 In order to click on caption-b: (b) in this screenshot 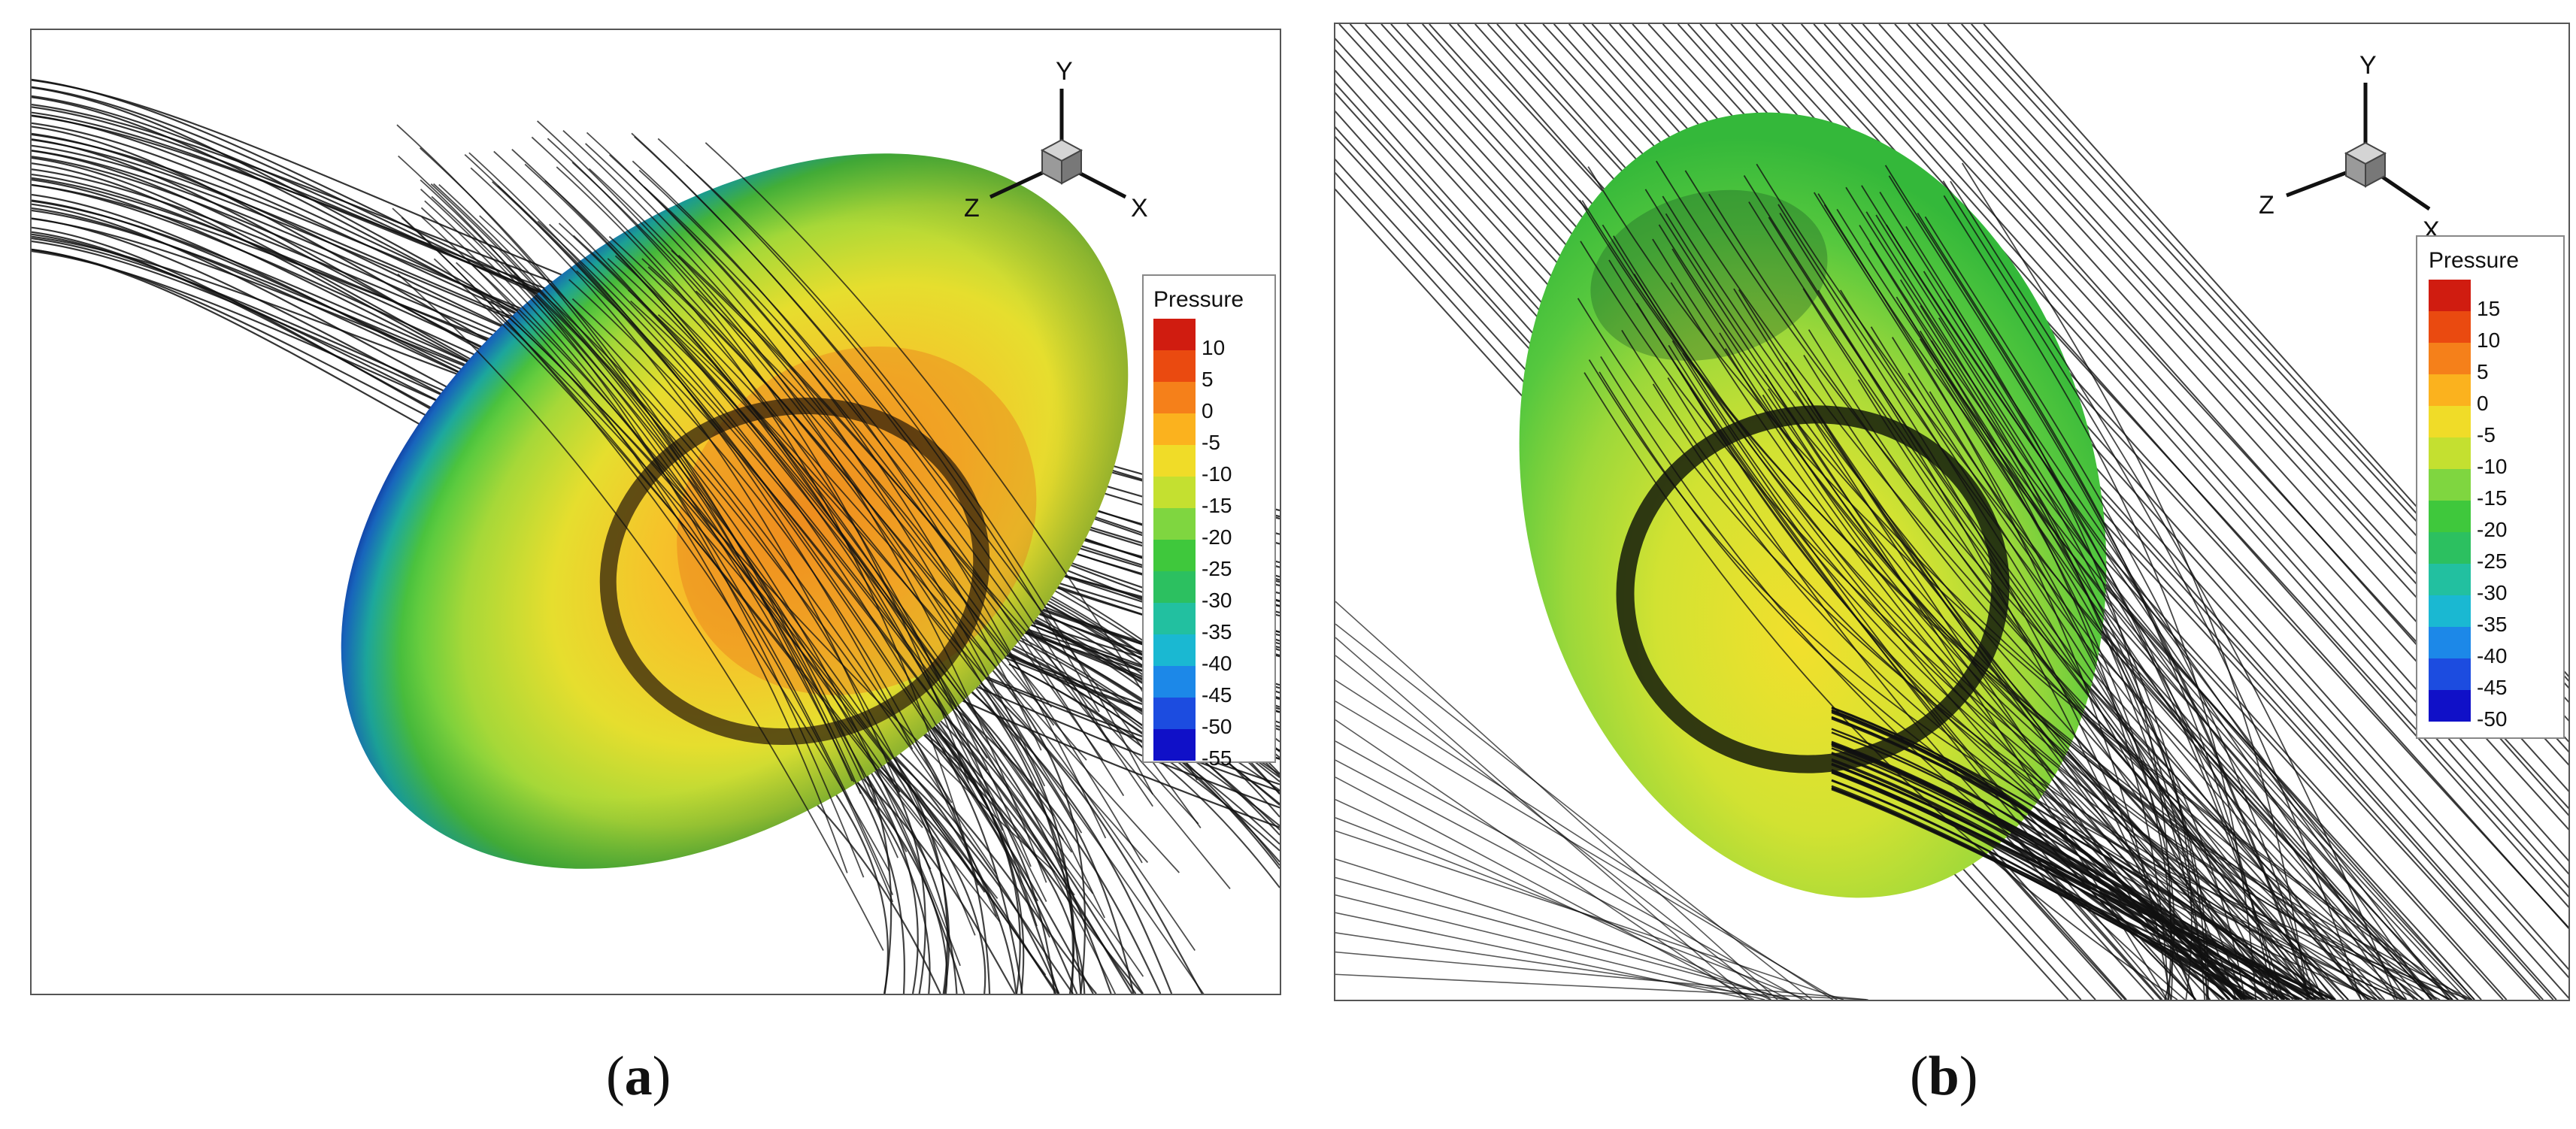, I will do `click(1944, 1076)`.